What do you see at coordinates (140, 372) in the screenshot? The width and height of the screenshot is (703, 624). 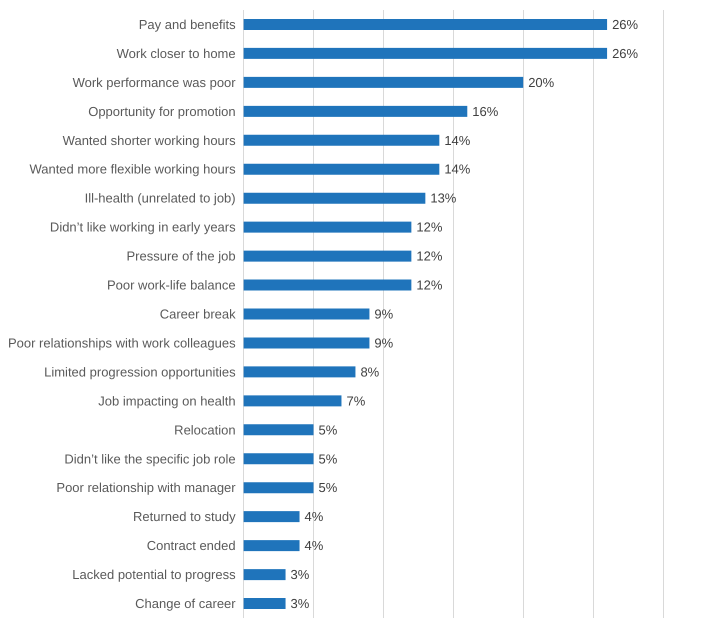 I see `y-tick-label: Limited progression opportunities` at bounding box center [140, 372].